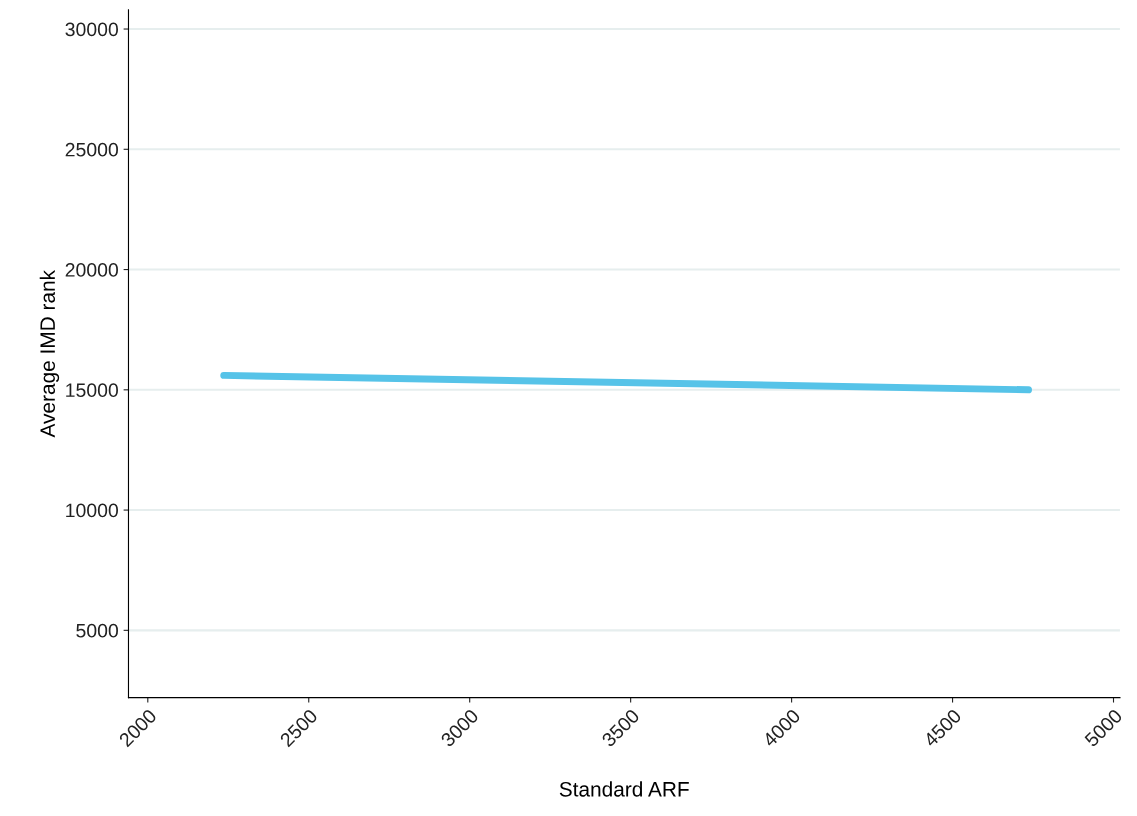 This screenshot has height=816, width=1137. I want to click on y-tick-label: 15000, so click(92, 390).